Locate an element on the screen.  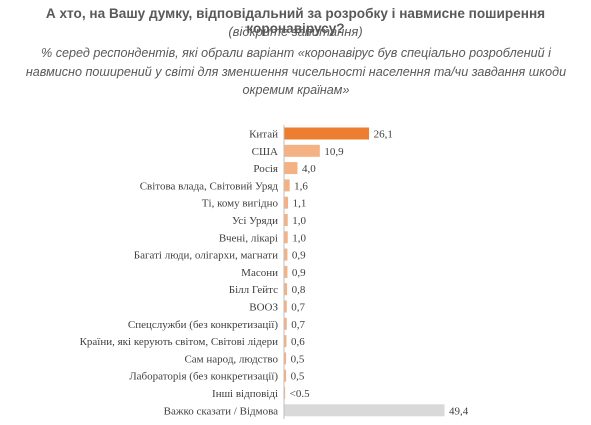
value-label: <0.5 is located at coordinates (300, 394).